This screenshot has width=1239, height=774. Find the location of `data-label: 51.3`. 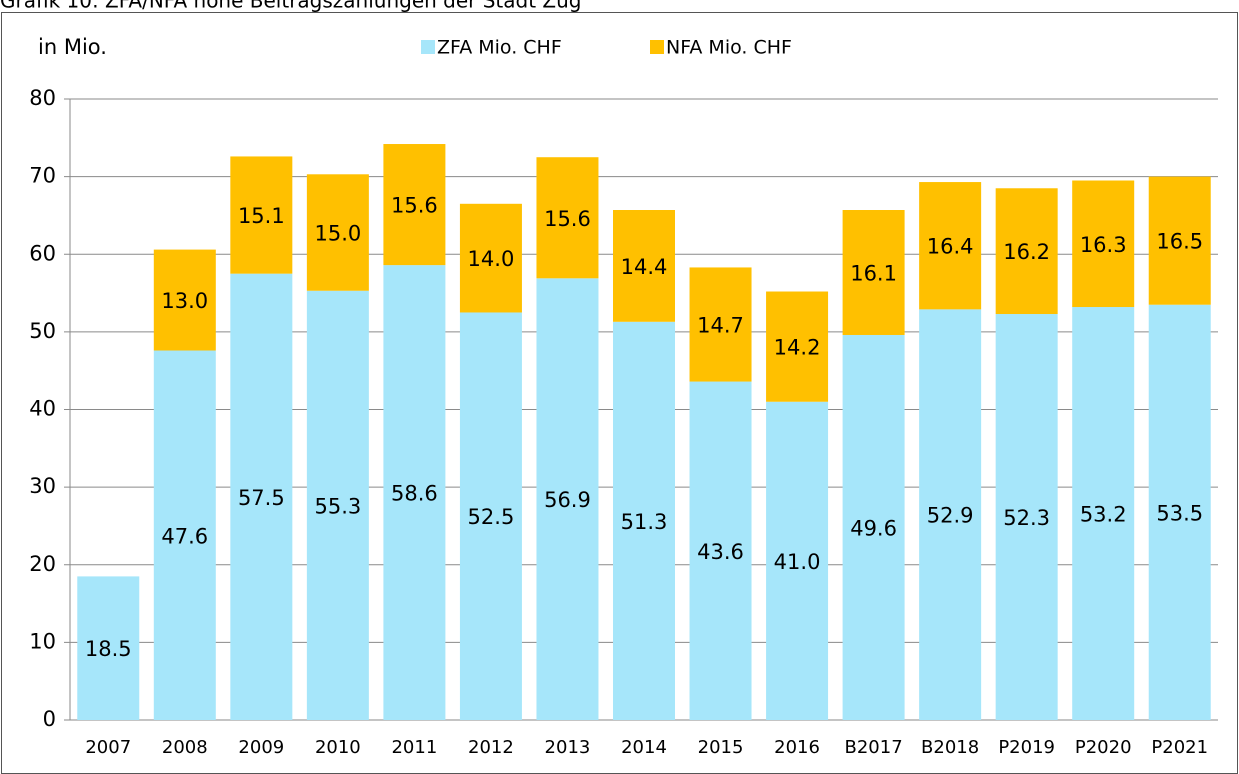

data-label: 51.3 is located at coordinates (644, 522).